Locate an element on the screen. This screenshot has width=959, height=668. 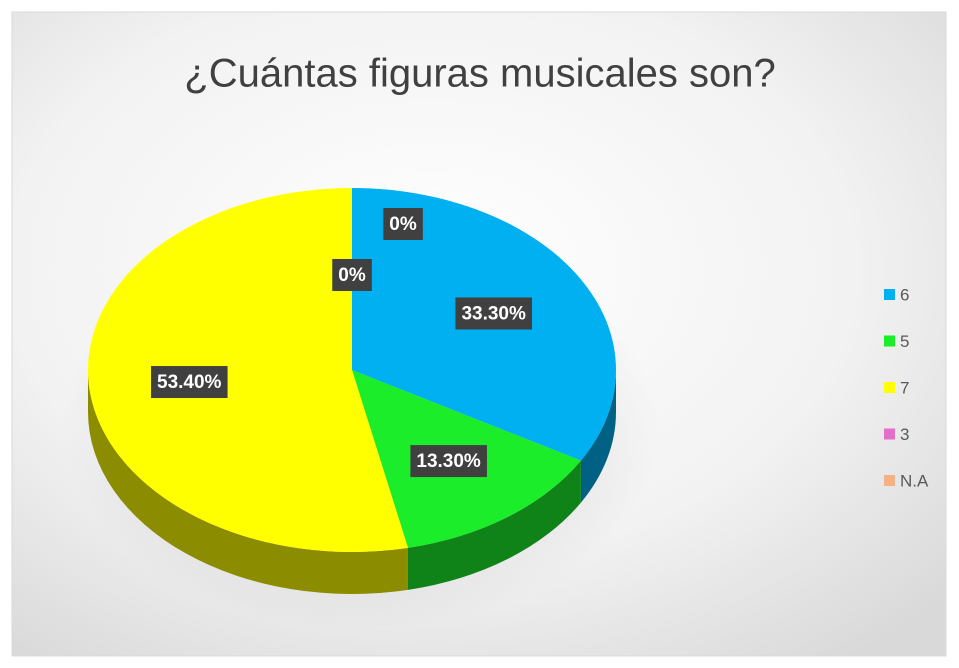
data-label: 13.30% is located at coordinates (448, 461).